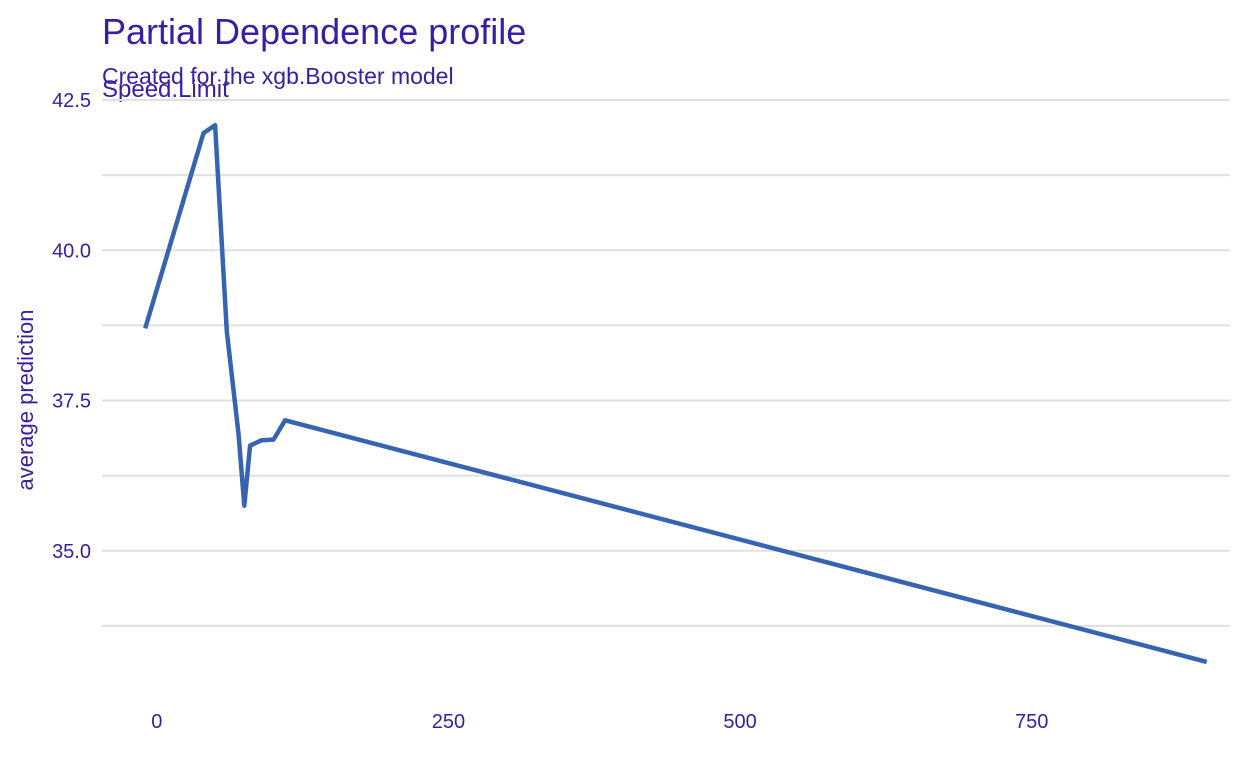 This screenshot has height=778, width=1260. I want to click on facet-label: Speed.Limit, so click(165, 89).